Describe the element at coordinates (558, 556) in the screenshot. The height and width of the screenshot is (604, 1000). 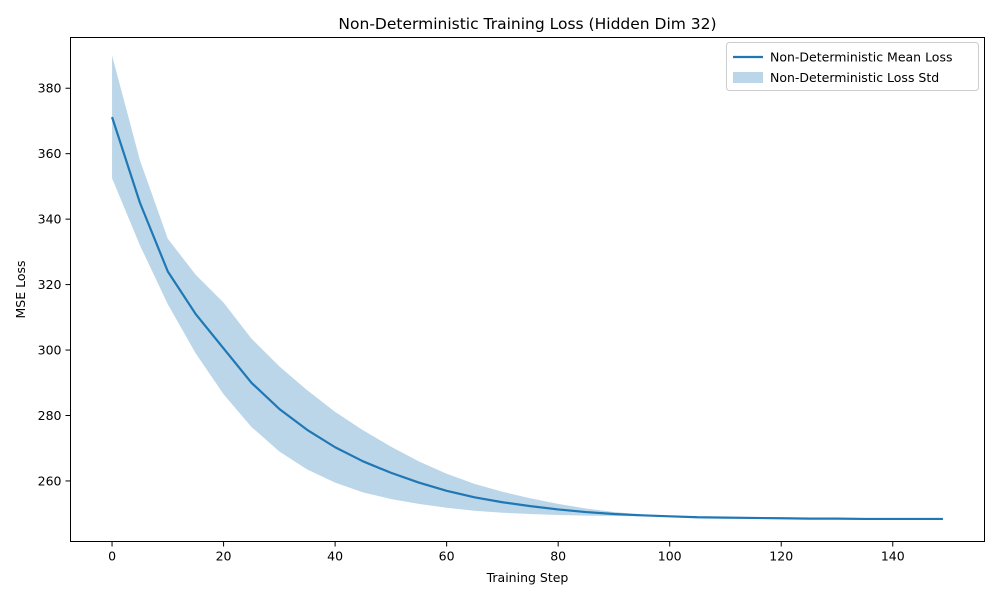
I see `x-tick-label: 80` at that location.